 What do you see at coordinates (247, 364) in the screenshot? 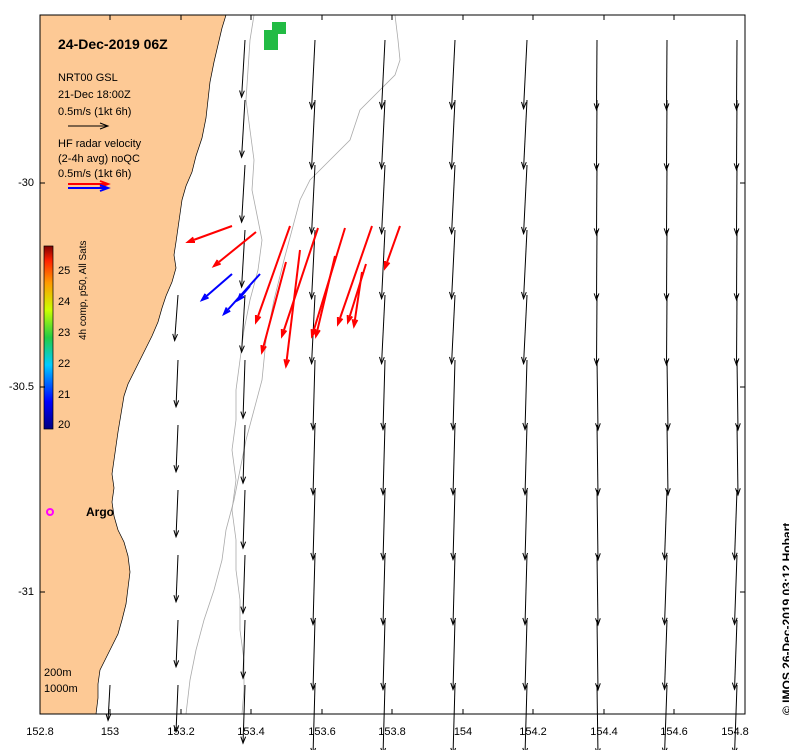
I see `contour-200m` at bounding box center [247, 364].